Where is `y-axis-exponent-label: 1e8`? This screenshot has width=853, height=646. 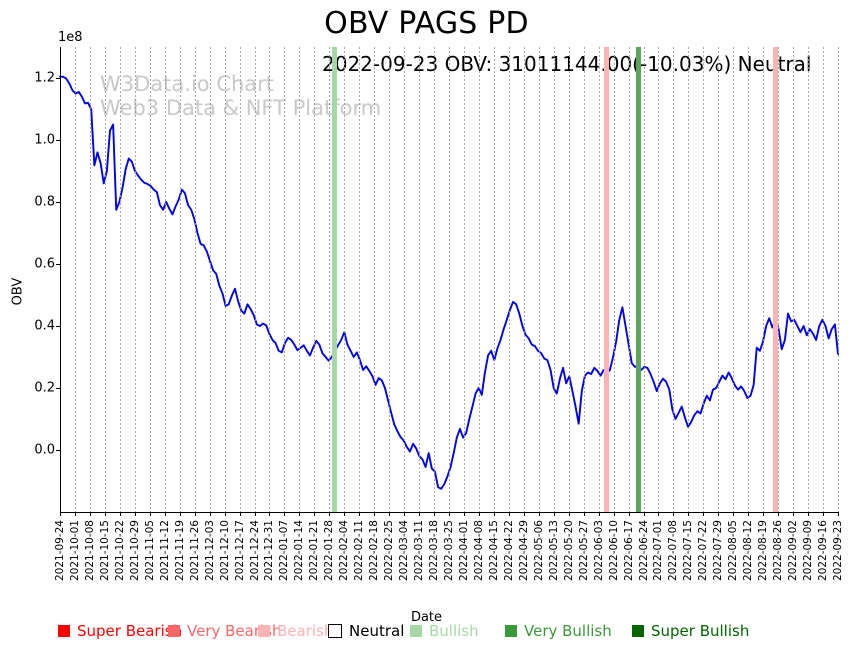 y-axis-exponent-label: 1e8 is located at coordinates (70, 37).